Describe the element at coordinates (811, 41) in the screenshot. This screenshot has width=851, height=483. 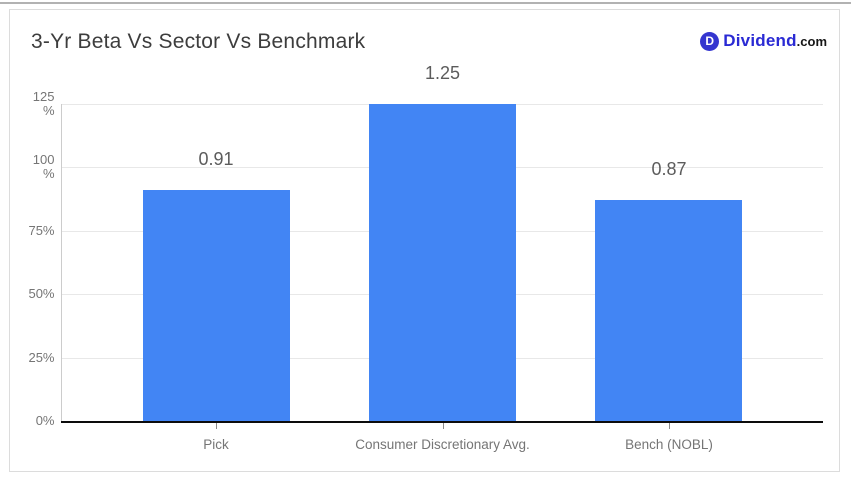
I see `logo-suffix-text: .com` at that location.